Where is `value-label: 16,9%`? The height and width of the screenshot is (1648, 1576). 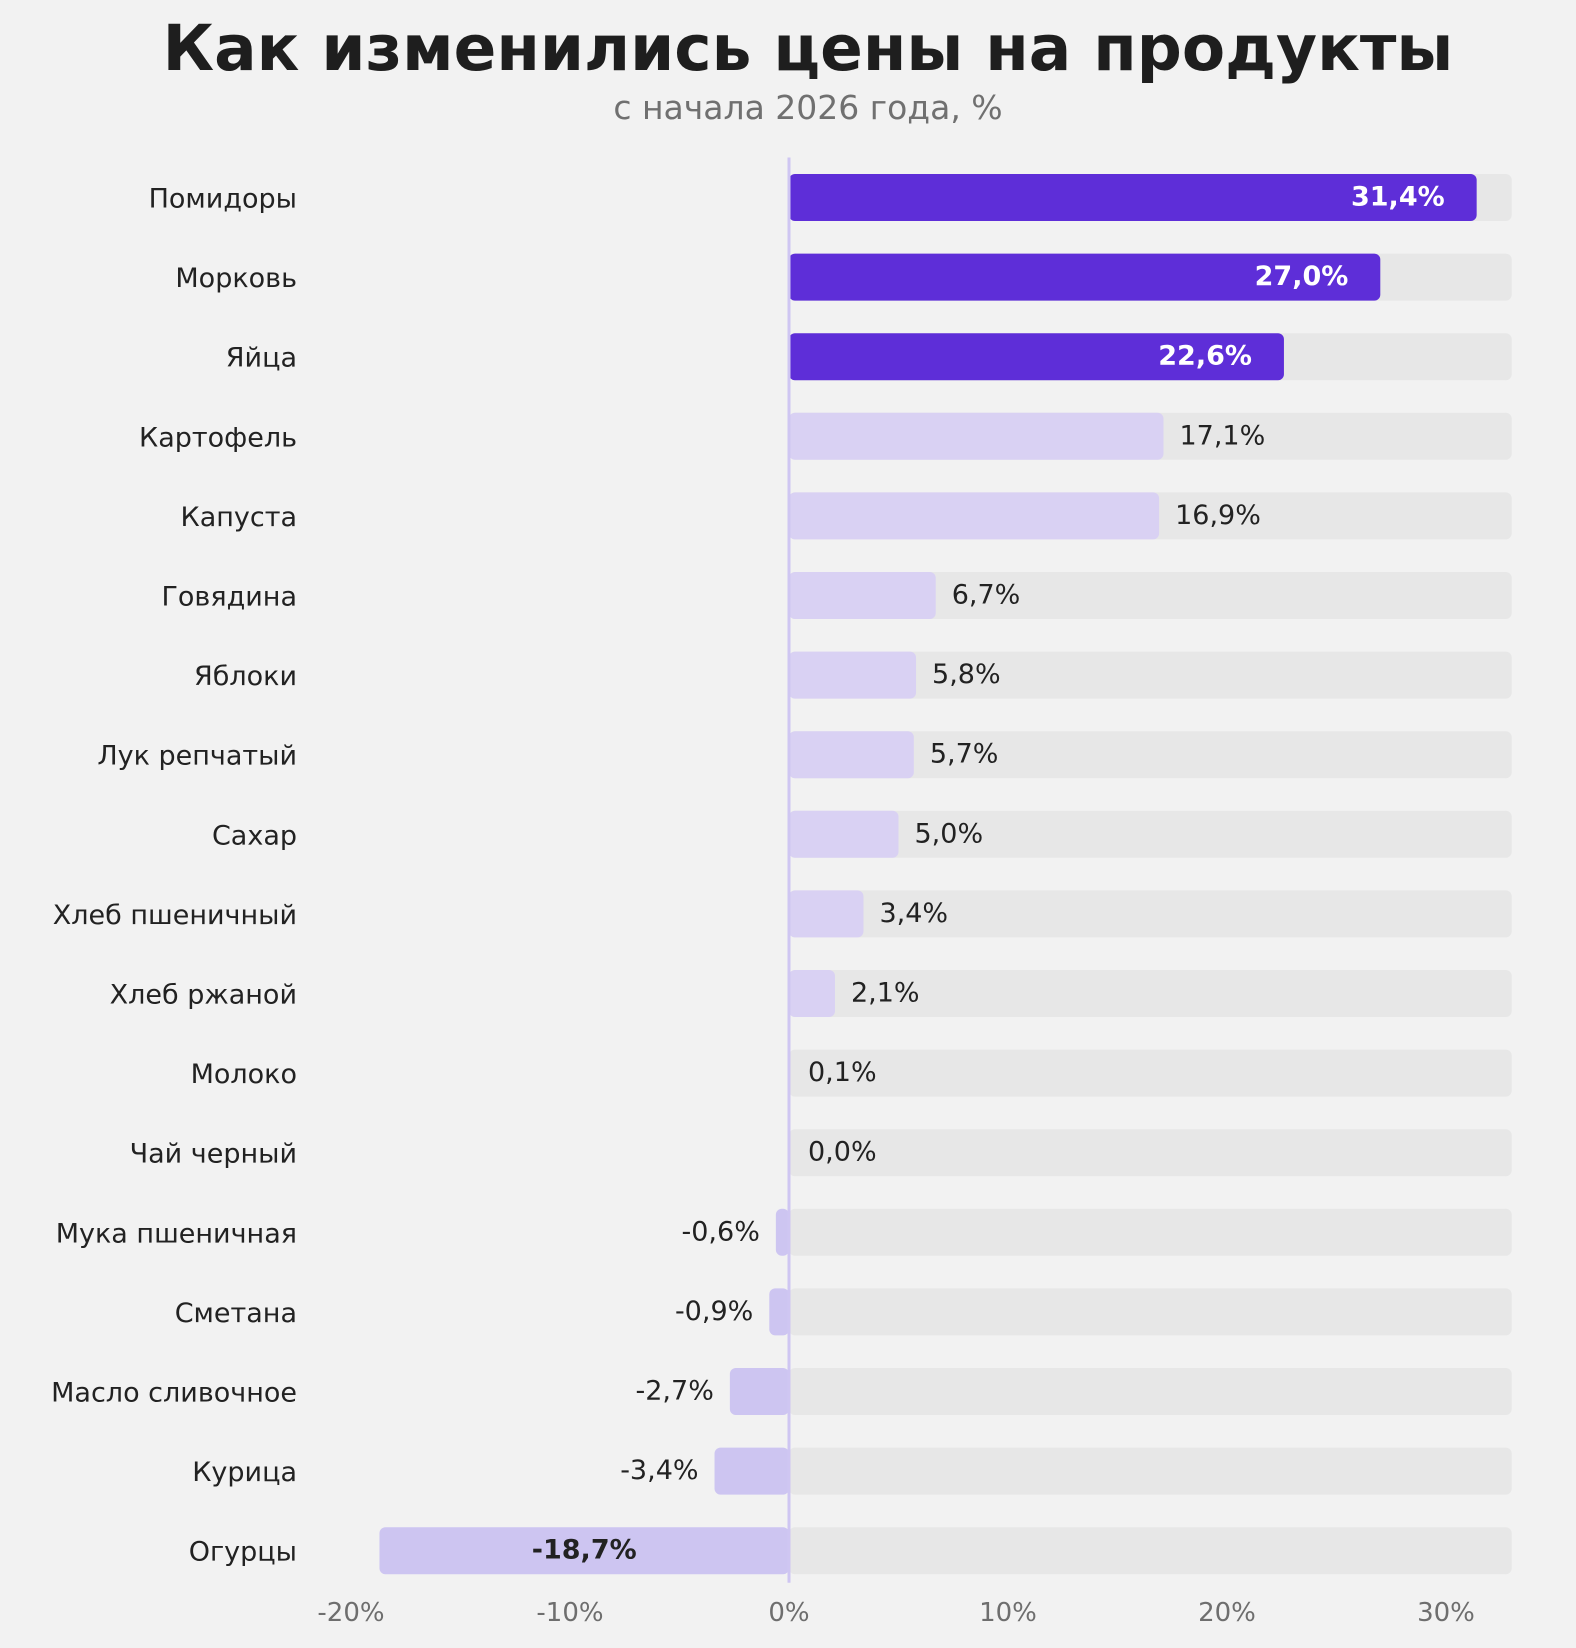 value-label: 16,9% is located at coordinates (1218, 515).